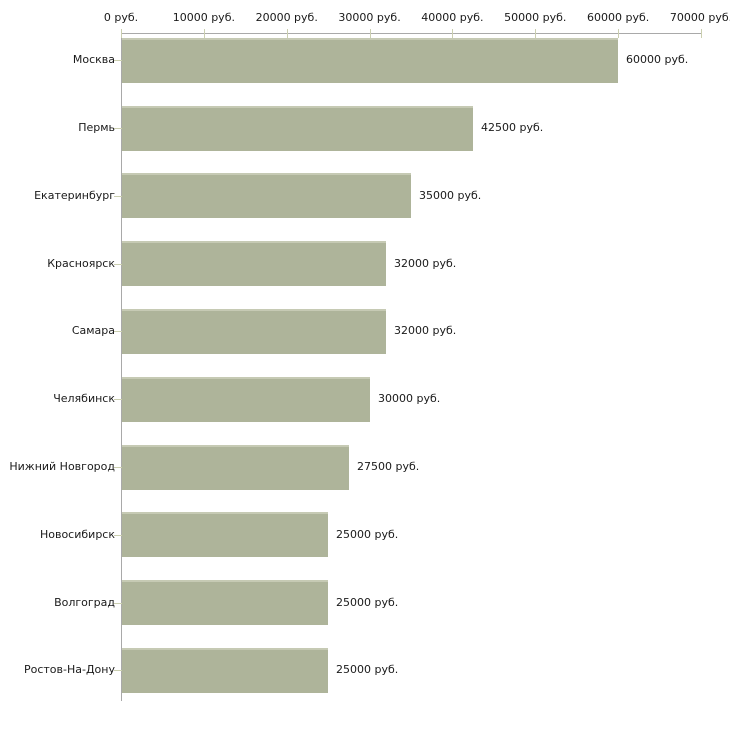  Describe the element at coordinates (286, 17) in the screenshot. I see `x-tick-label: 20000 руб.` at that location.